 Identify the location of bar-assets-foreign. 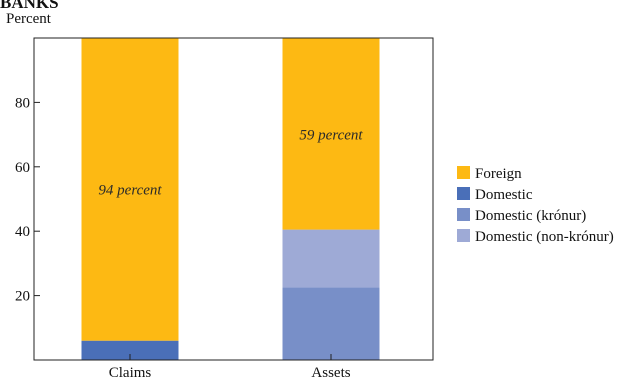
(331, 134).